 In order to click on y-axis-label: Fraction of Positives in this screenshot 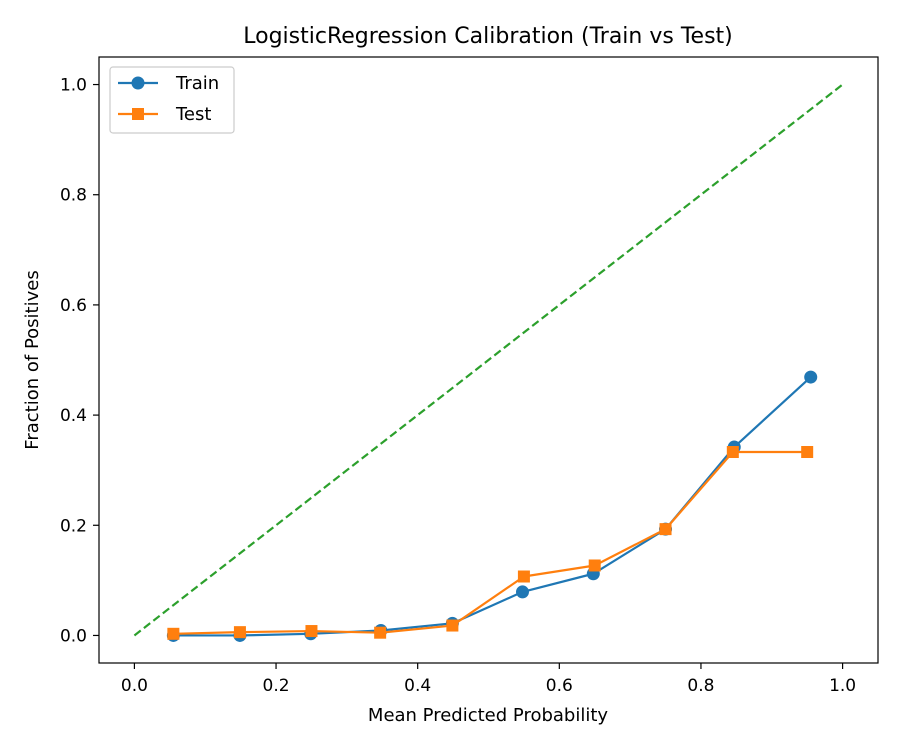, I will do `click(32, 359)`.